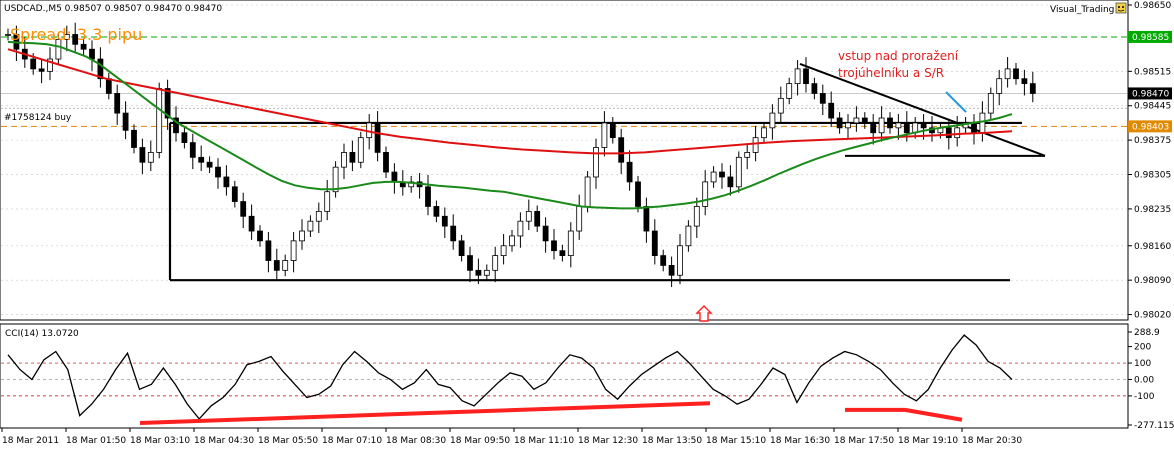 The height and width of the screenshot is (456, 1174). Describe the element at coordinates (956, 102) in the screenshot. I see `entry-arrow` at that location.